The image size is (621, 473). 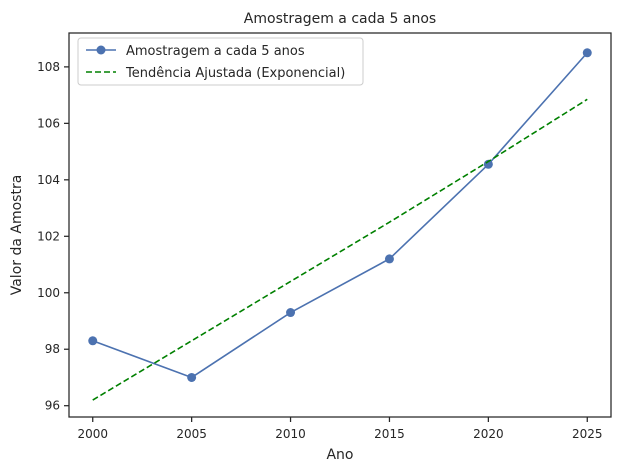 I want to click on x-axis-title: Ano, so click(x=339, y=455).